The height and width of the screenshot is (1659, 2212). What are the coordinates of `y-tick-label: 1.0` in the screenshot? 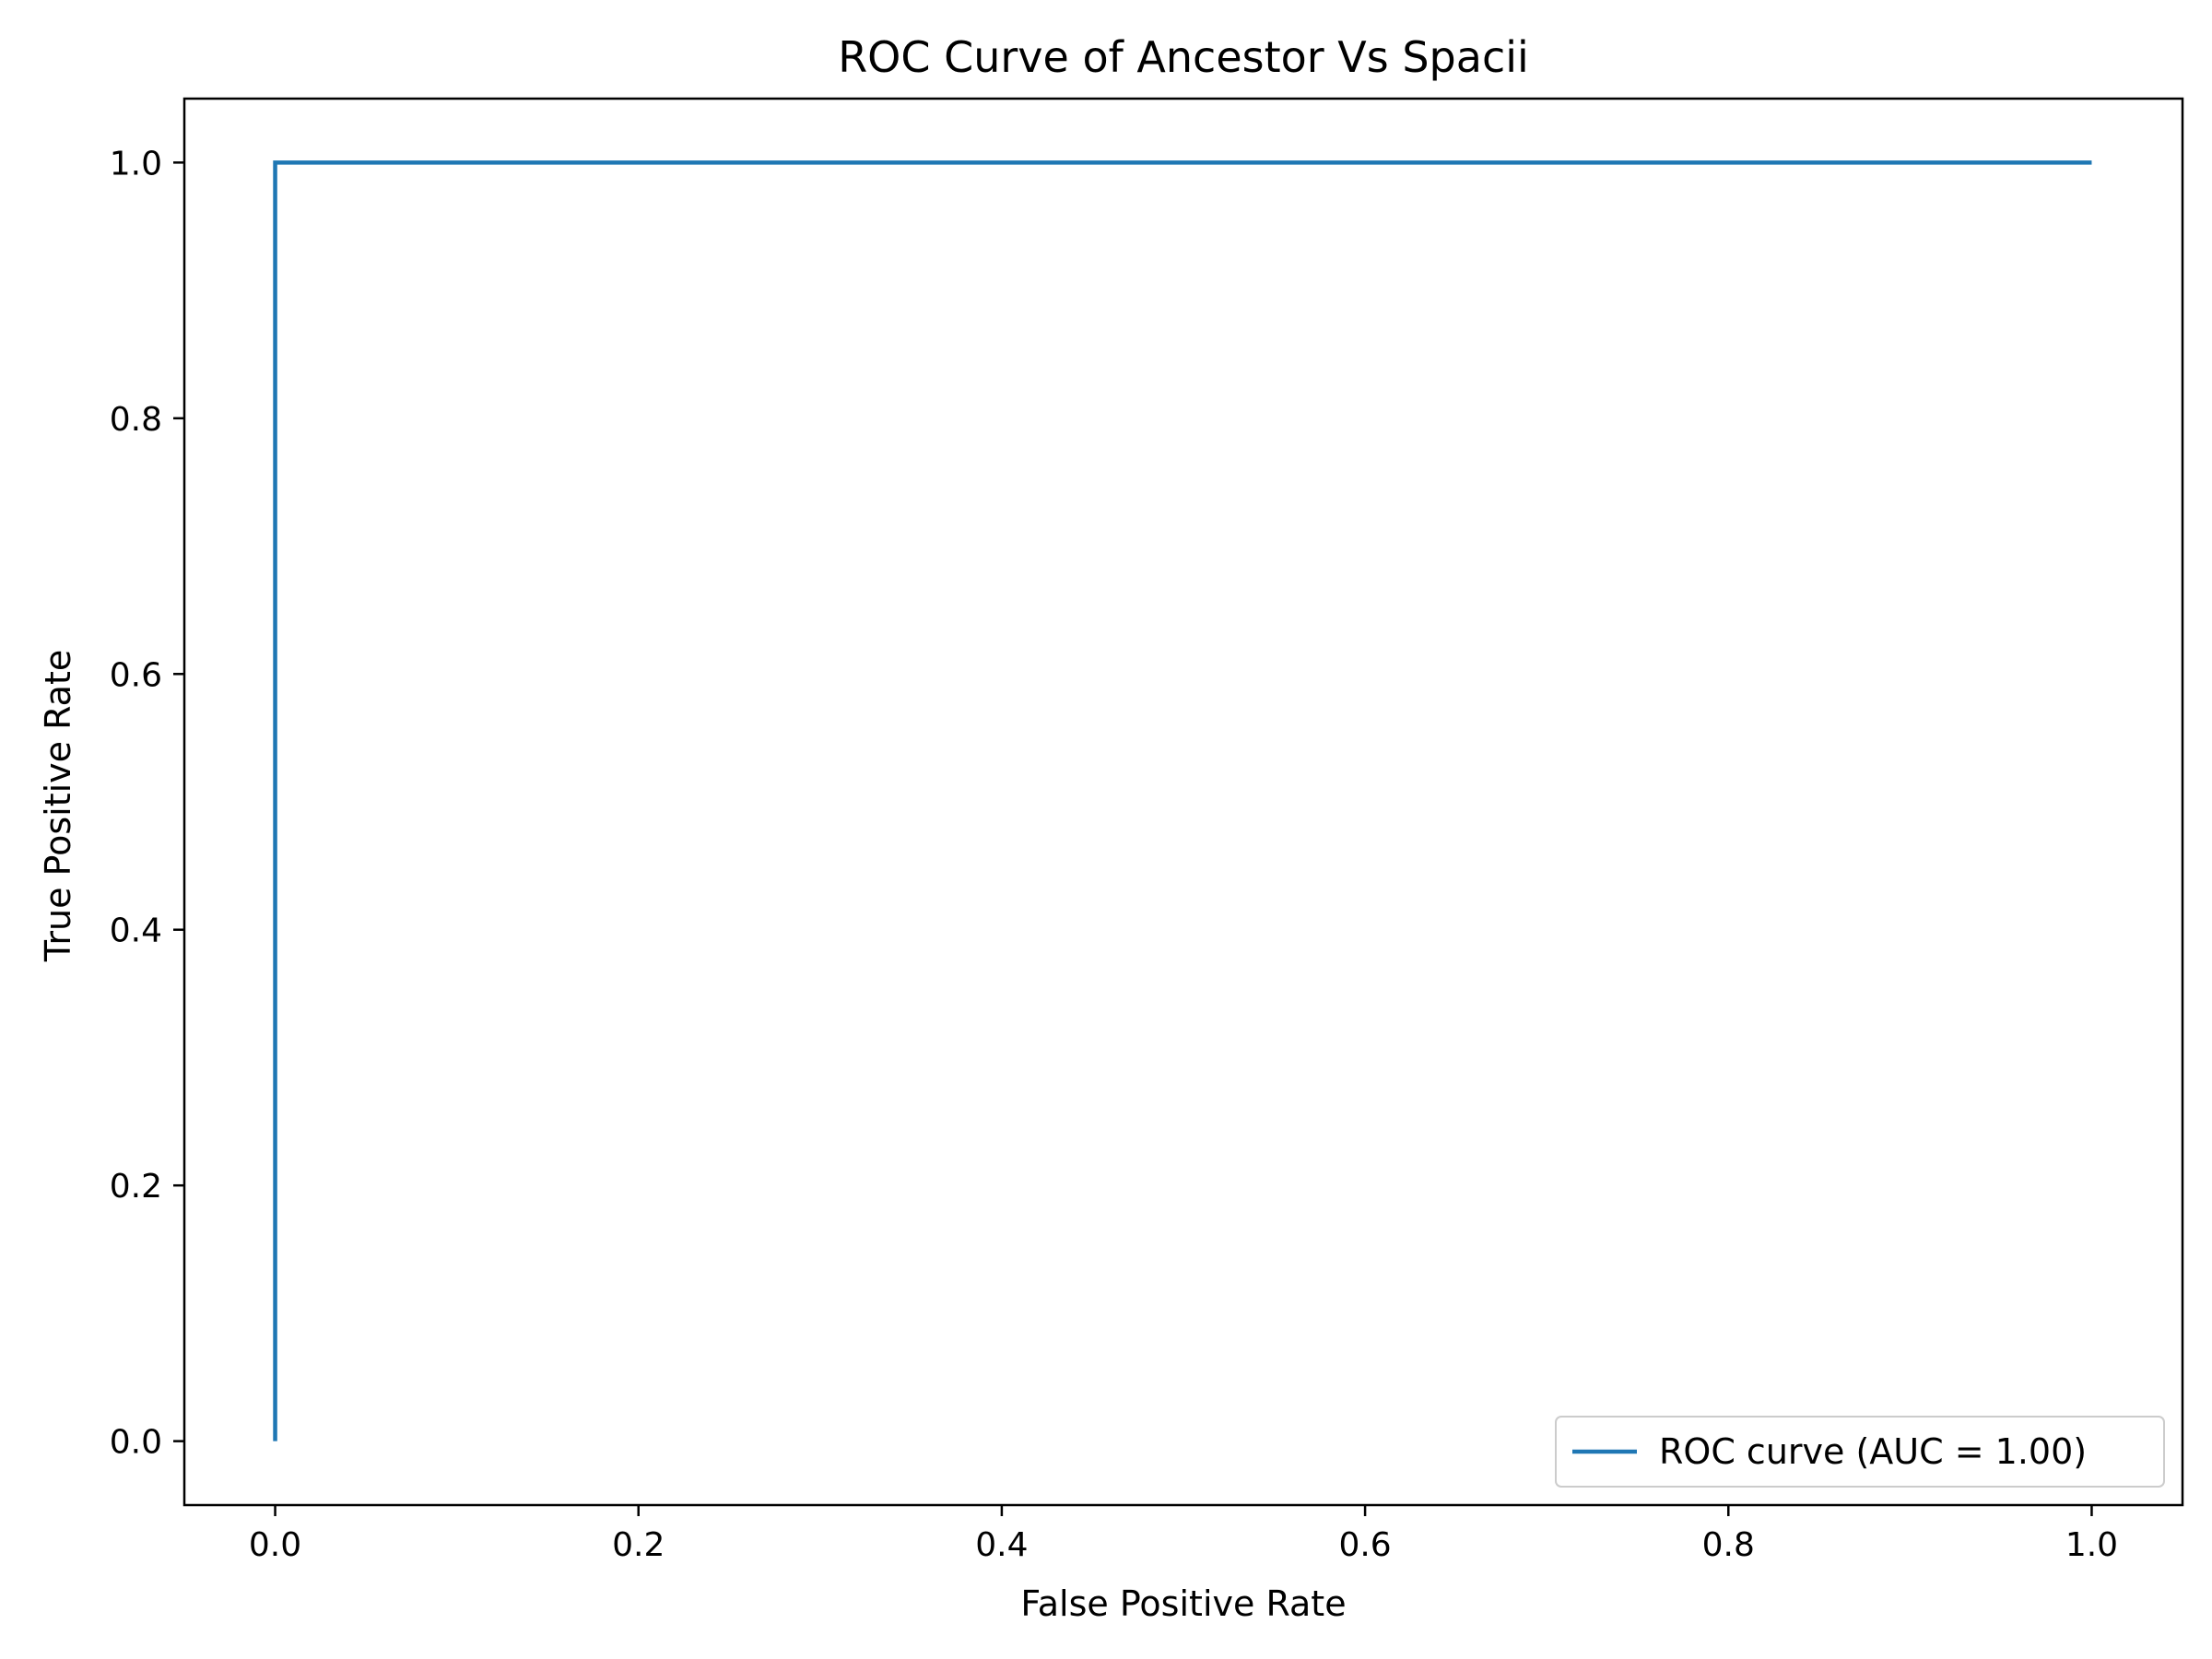 It's located at (136, 163).